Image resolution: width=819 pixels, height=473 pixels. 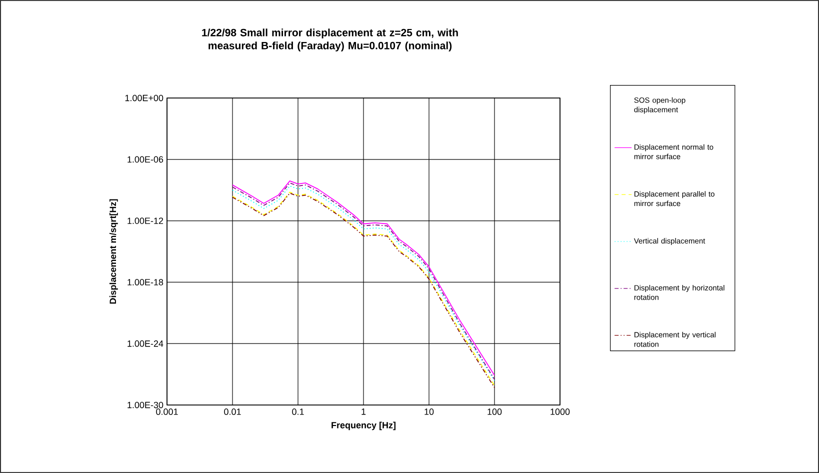 I want to click on y-tick-label: 1.00E-30, so click(x=146, y=405).